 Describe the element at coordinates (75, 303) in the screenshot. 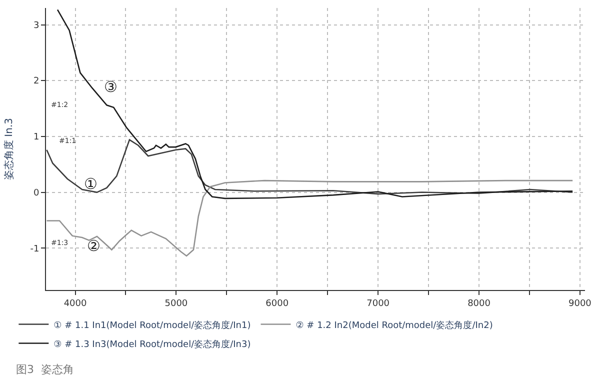

I see `x-tick-label: 4000` at that location.